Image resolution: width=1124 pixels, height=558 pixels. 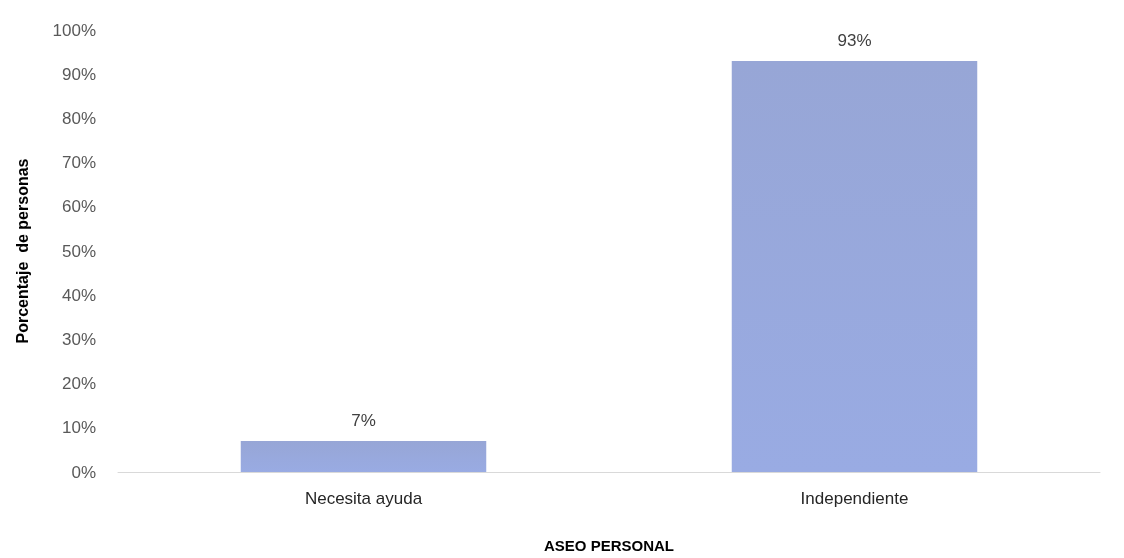 What do you see at coordinates (854, 498) in the screenshot?
I see `x-tick-label: Independiente` at bounding box center [854, 498].